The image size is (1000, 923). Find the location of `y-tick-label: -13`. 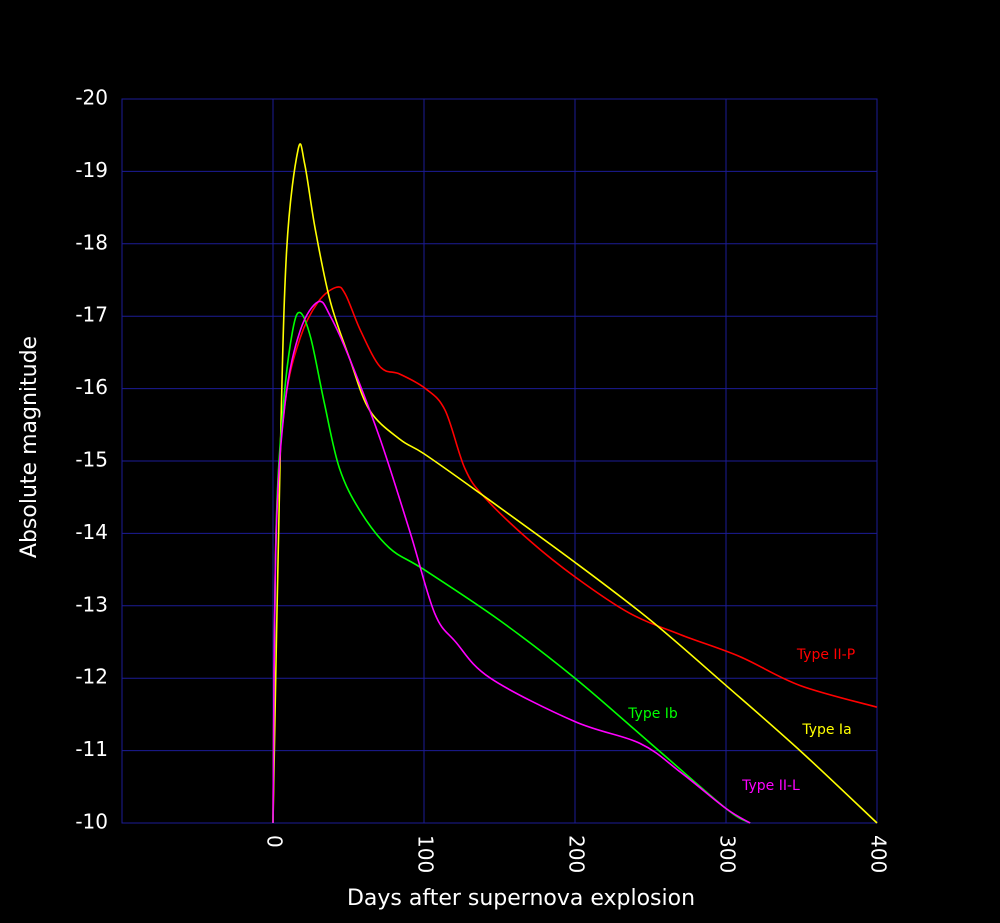

y-tick-label: -13 is located at coordinates (91, 604).